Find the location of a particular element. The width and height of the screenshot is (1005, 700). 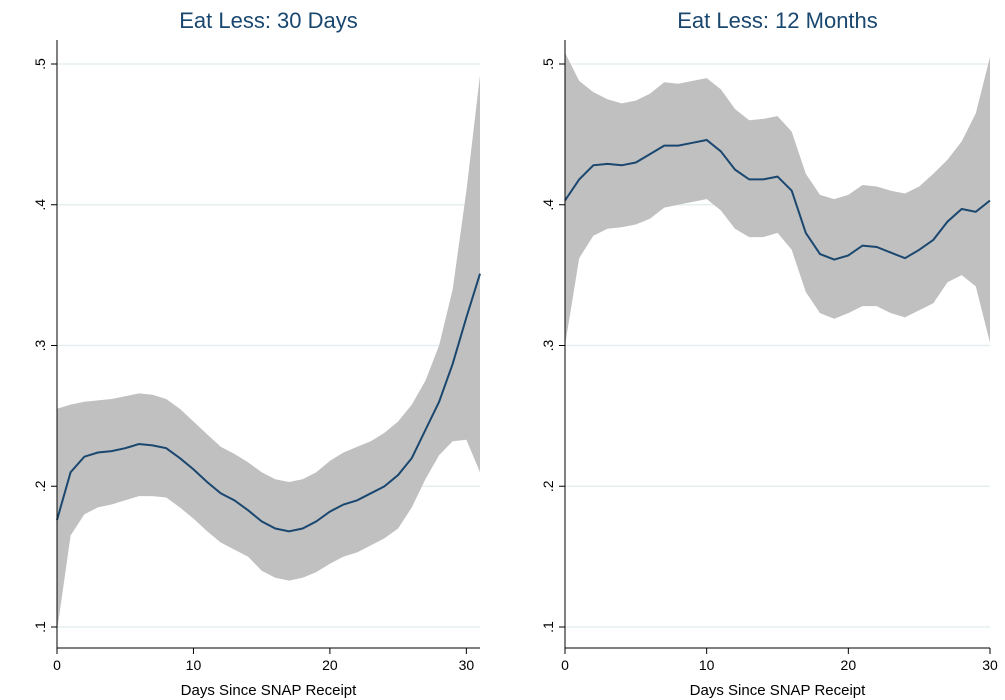

chart-title: Eat Less: 12 Months is located at coordinates (777, 20).